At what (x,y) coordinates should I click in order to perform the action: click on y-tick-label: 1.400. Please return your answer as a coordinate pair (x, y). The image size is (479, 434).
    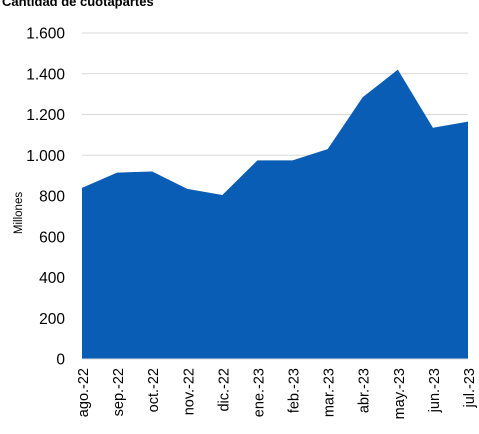
    Looking at the image, I should click on (45, 74).